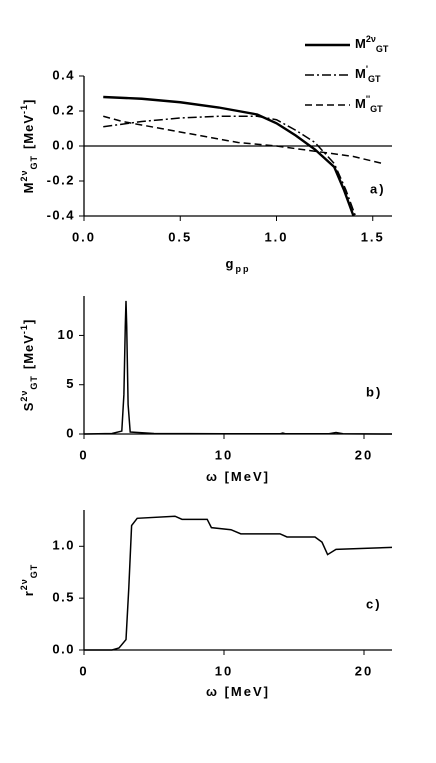 The height and width of the screenshot is (763, 436). I want to click on x-axis-label: gpp, so click(238, 265).